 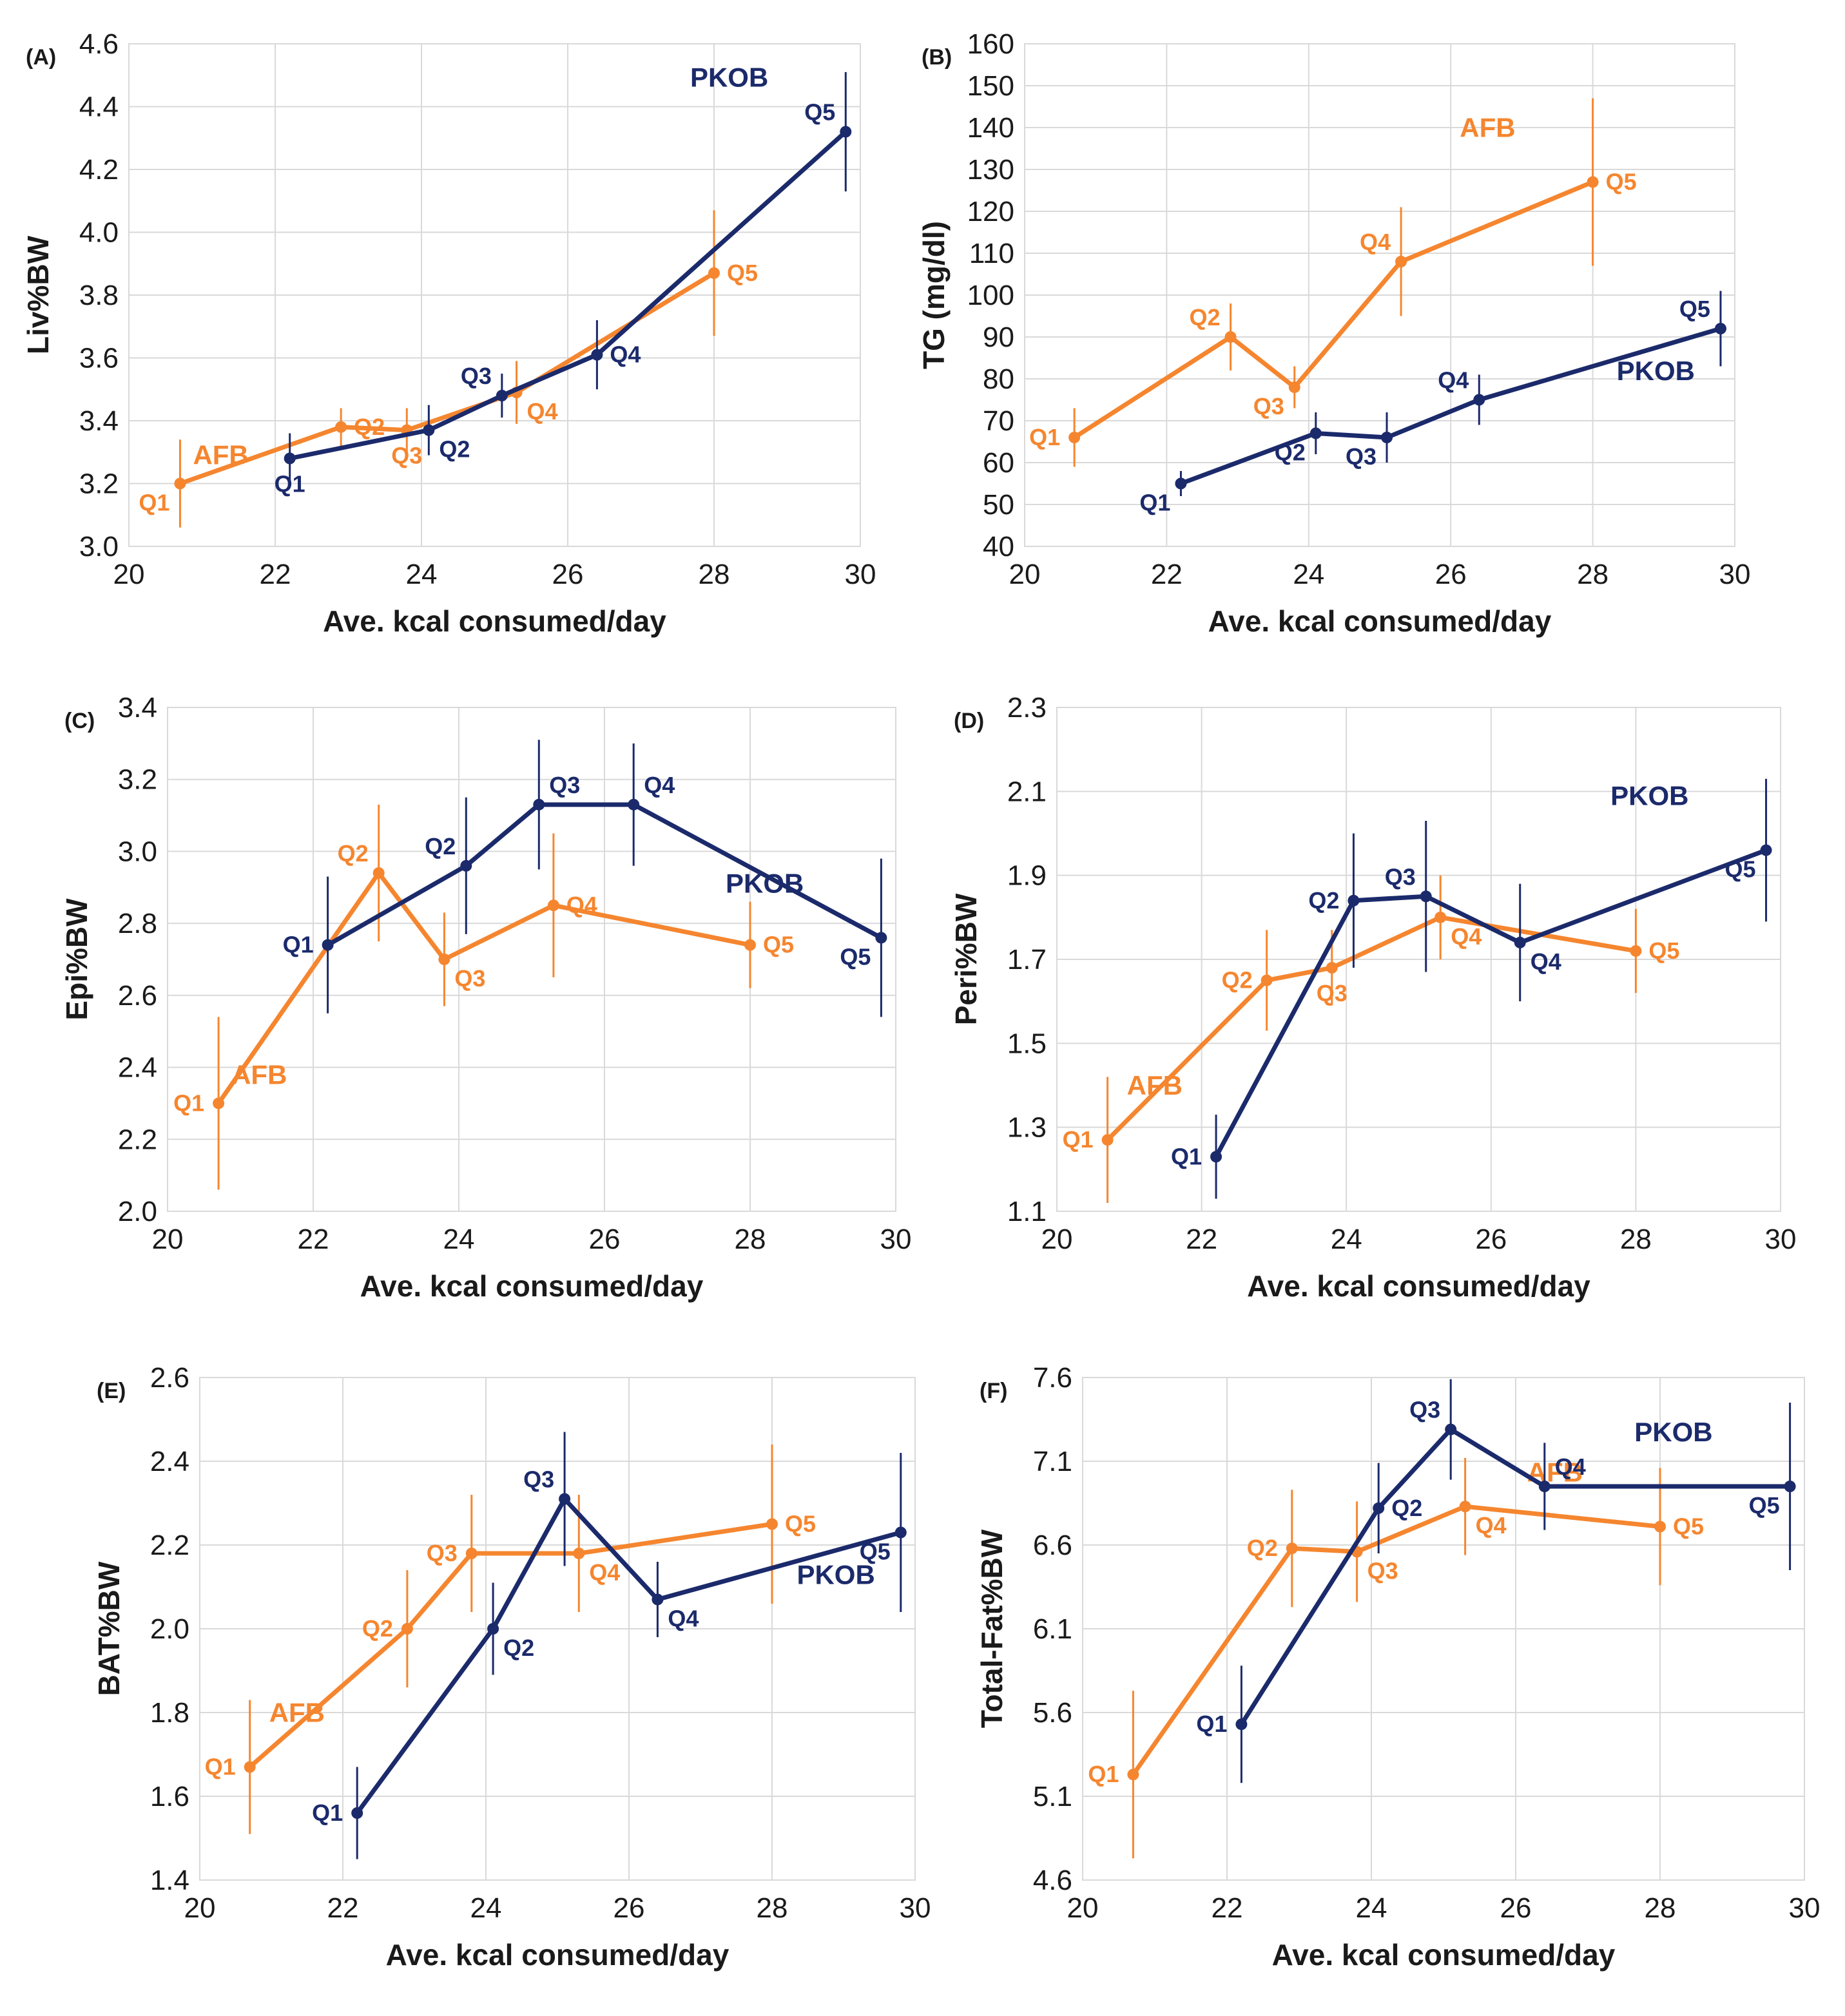 What do you see at coordinates (99, 107) in the screenshot?
I see `y-tick-label: 4.4` at bounding box center [99, 107].